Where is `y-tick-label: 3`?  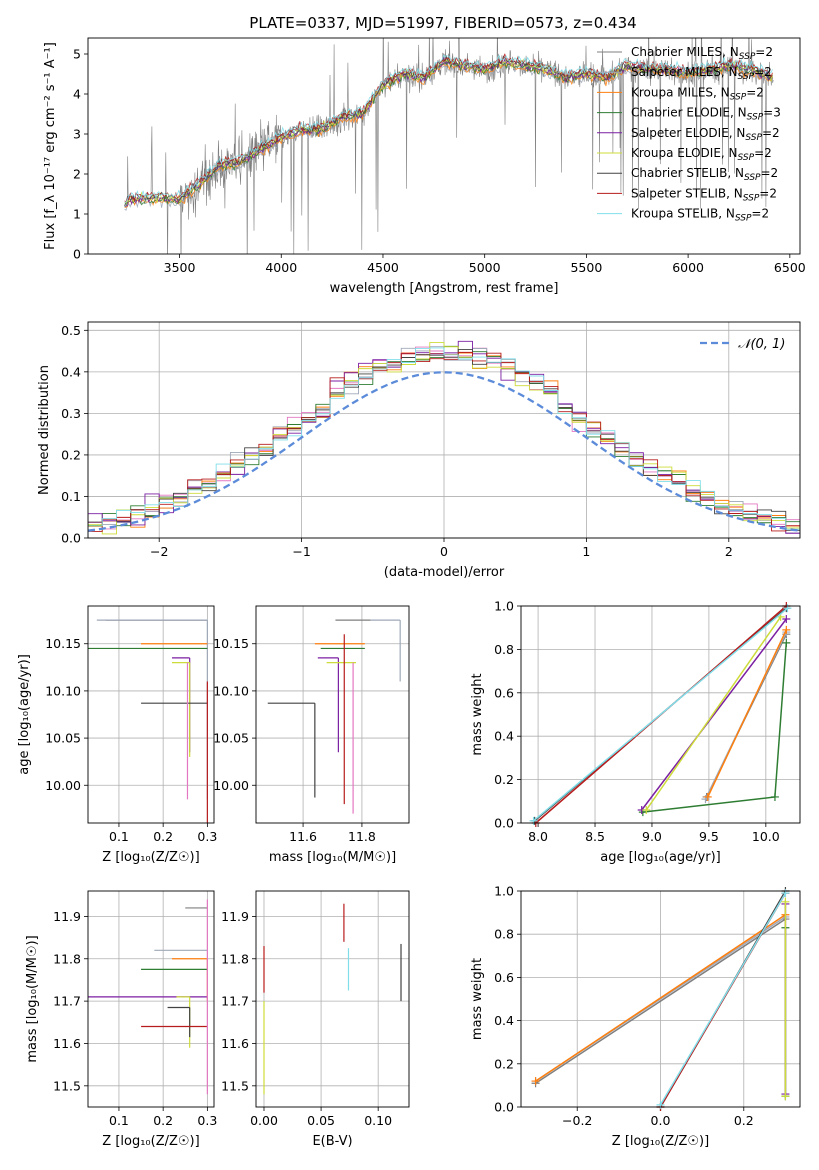
y-tick-label: 3 is located at coordinates (77, 134).